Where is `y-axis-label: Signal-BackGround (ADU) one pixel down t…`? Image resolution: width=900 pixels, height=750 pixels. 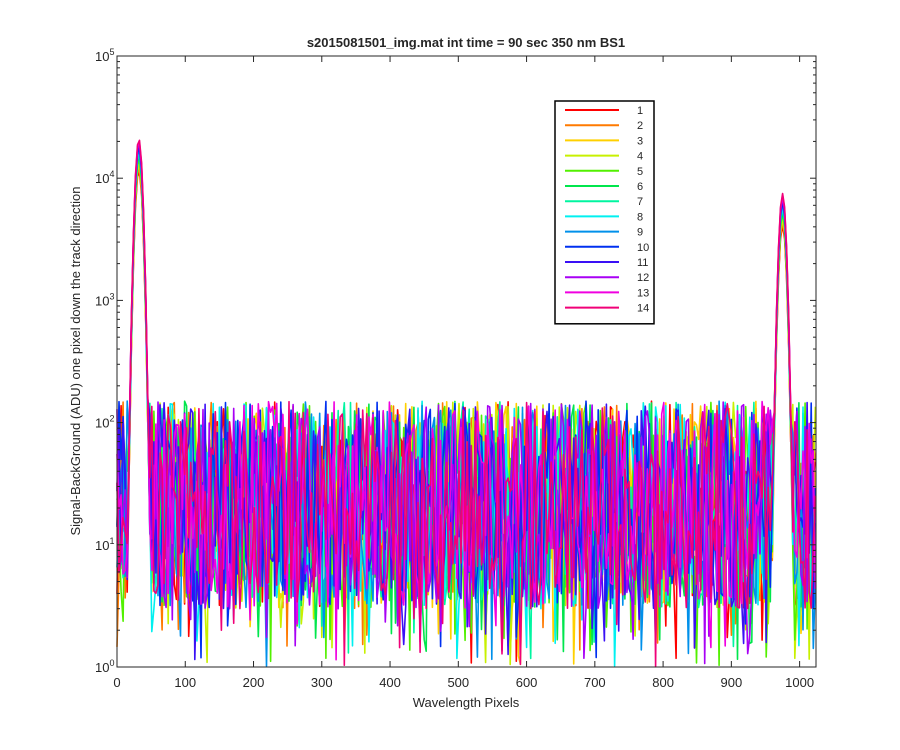
y-axis-label: Signal-BackGround (ADU) one pixel down t… is located at coordinates (75, 360).